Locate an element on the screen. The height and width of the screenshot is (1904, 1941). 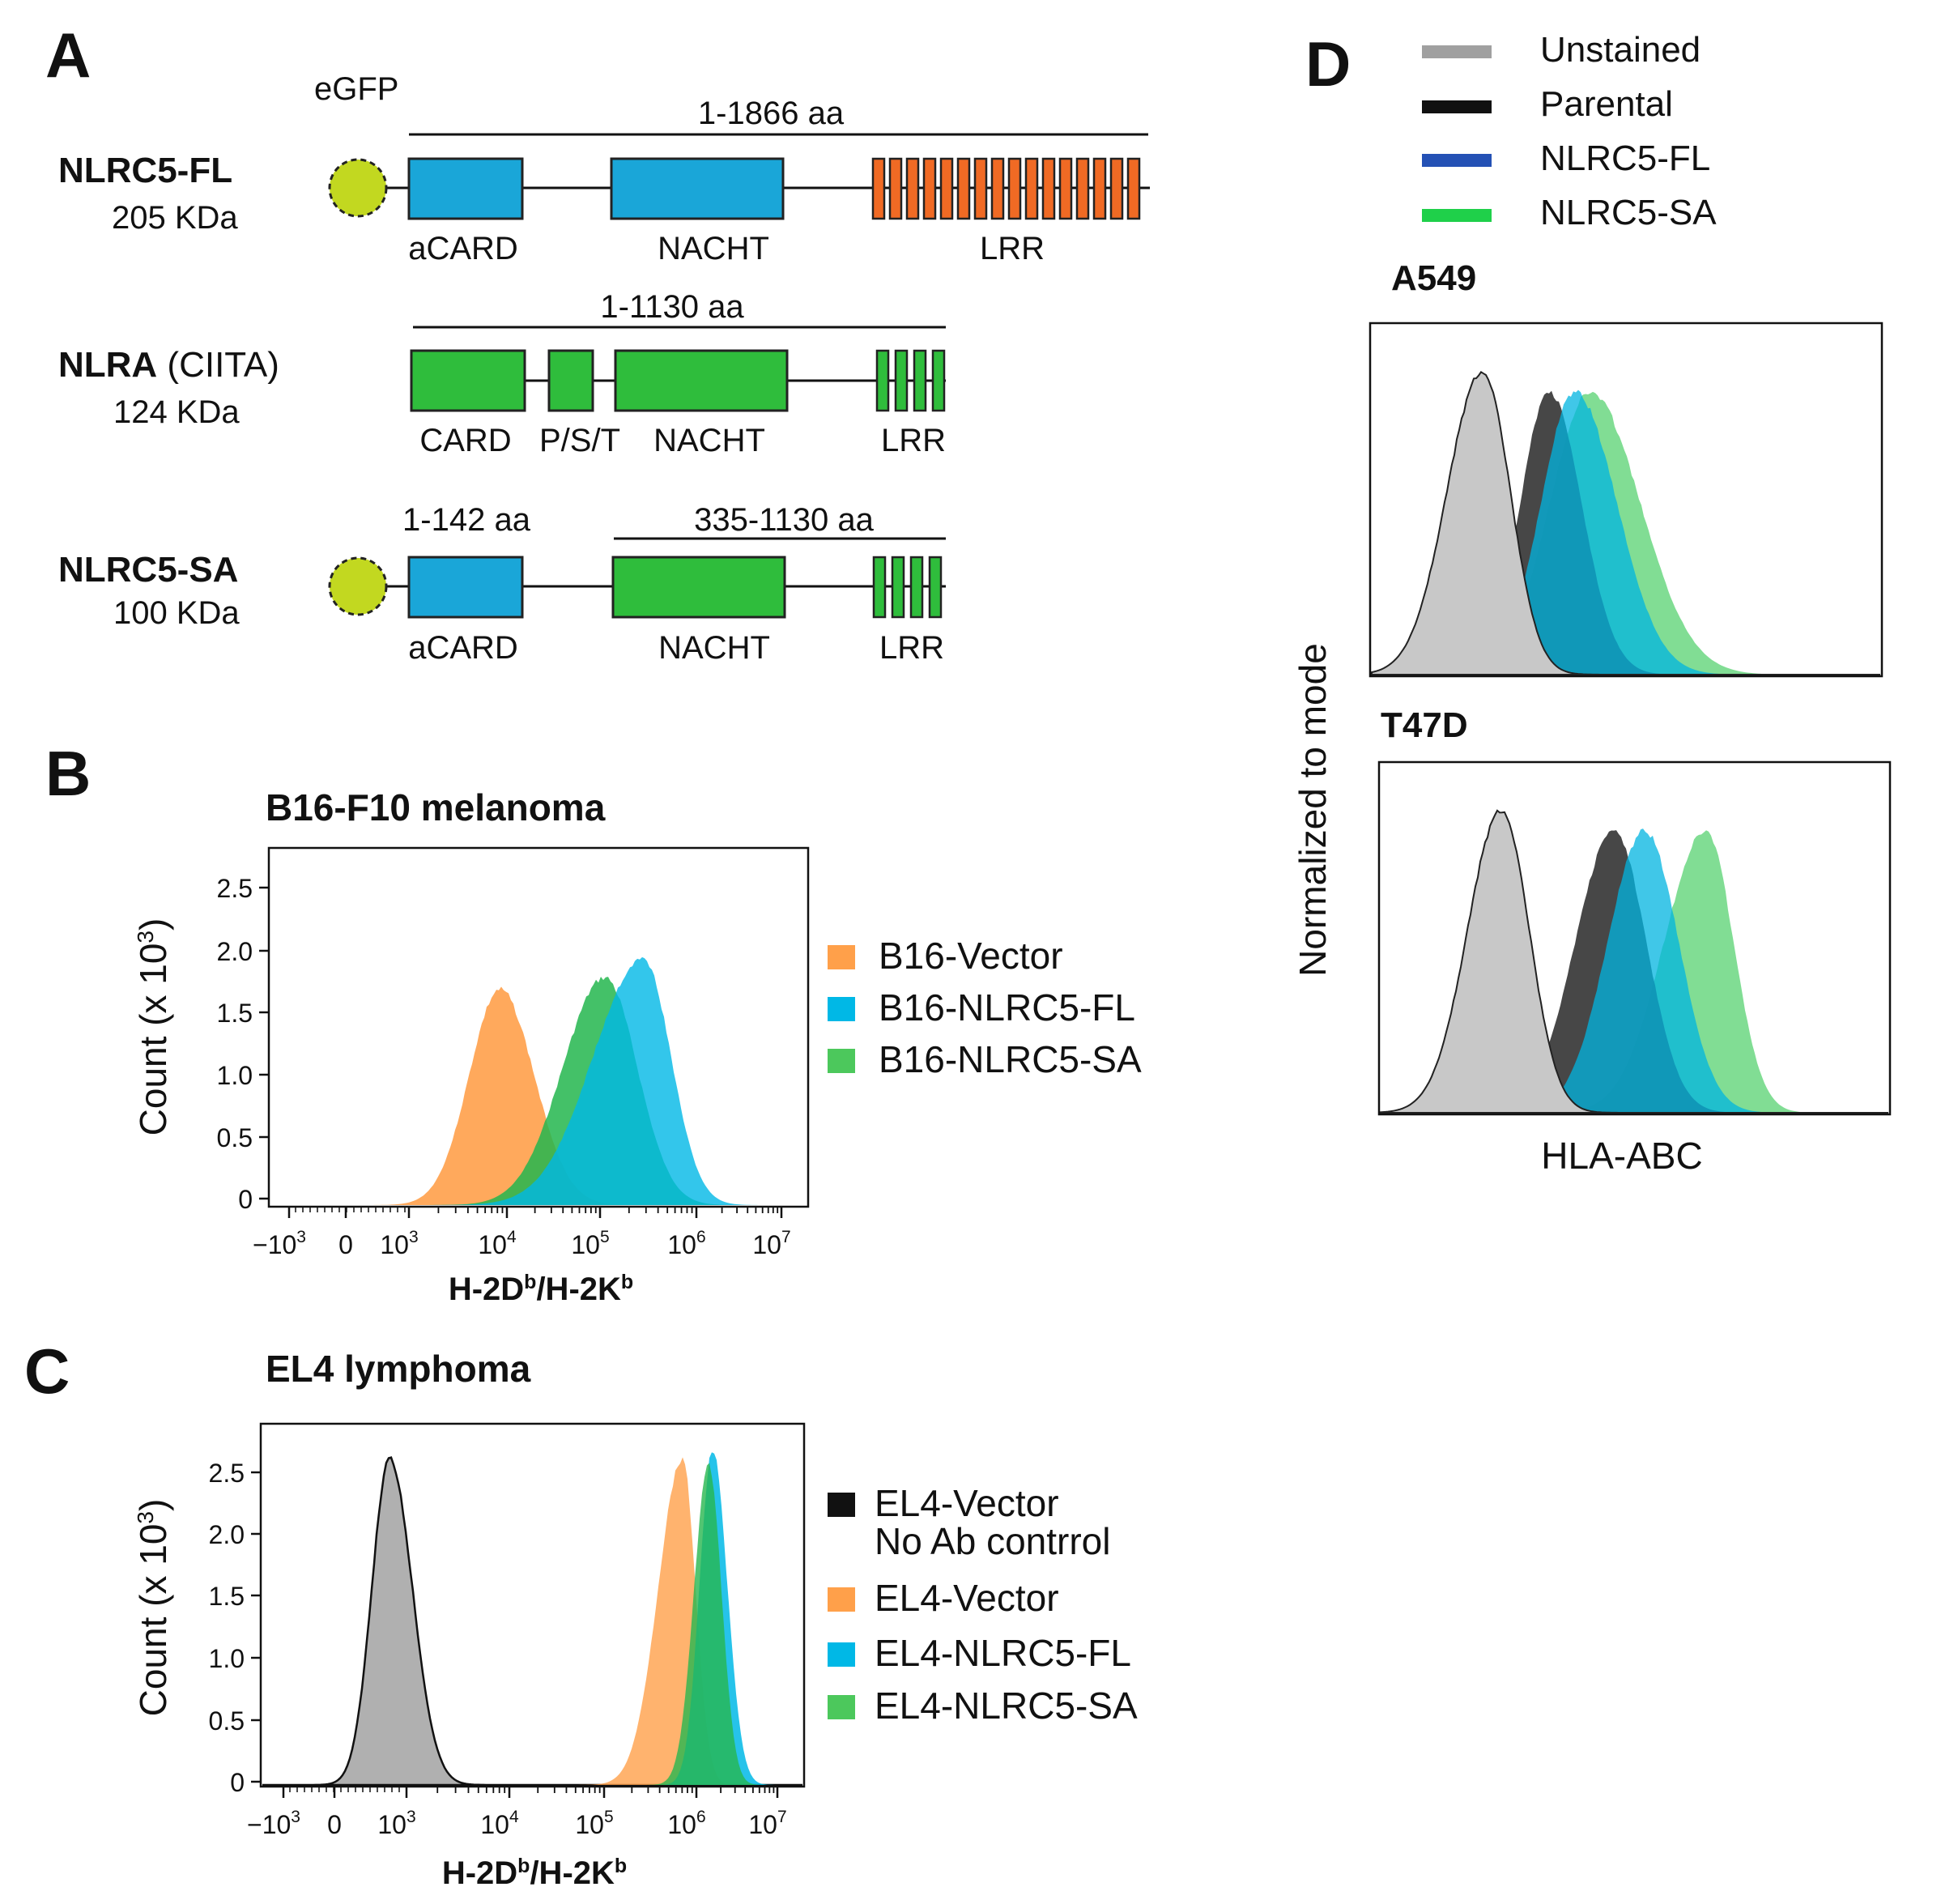
legend-d-sa-swatch is located at coordinates (1457, 216).